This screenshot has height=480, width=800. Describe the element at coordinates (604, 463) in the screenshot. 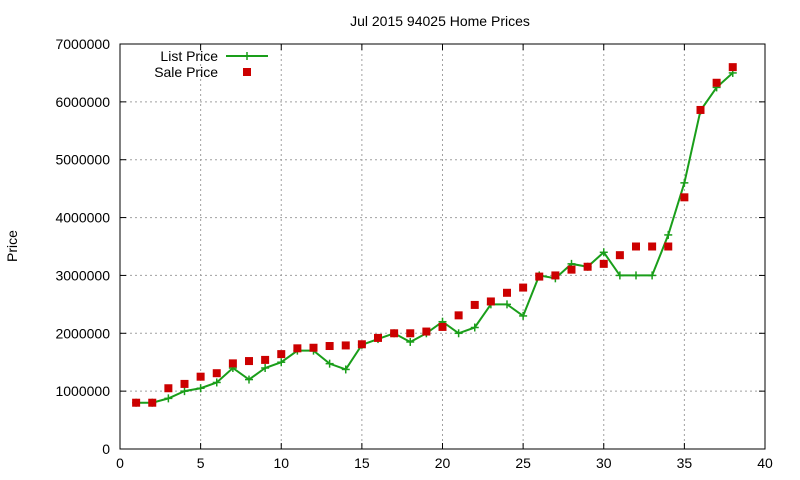

I see `x-tick-label: 30` at that location.